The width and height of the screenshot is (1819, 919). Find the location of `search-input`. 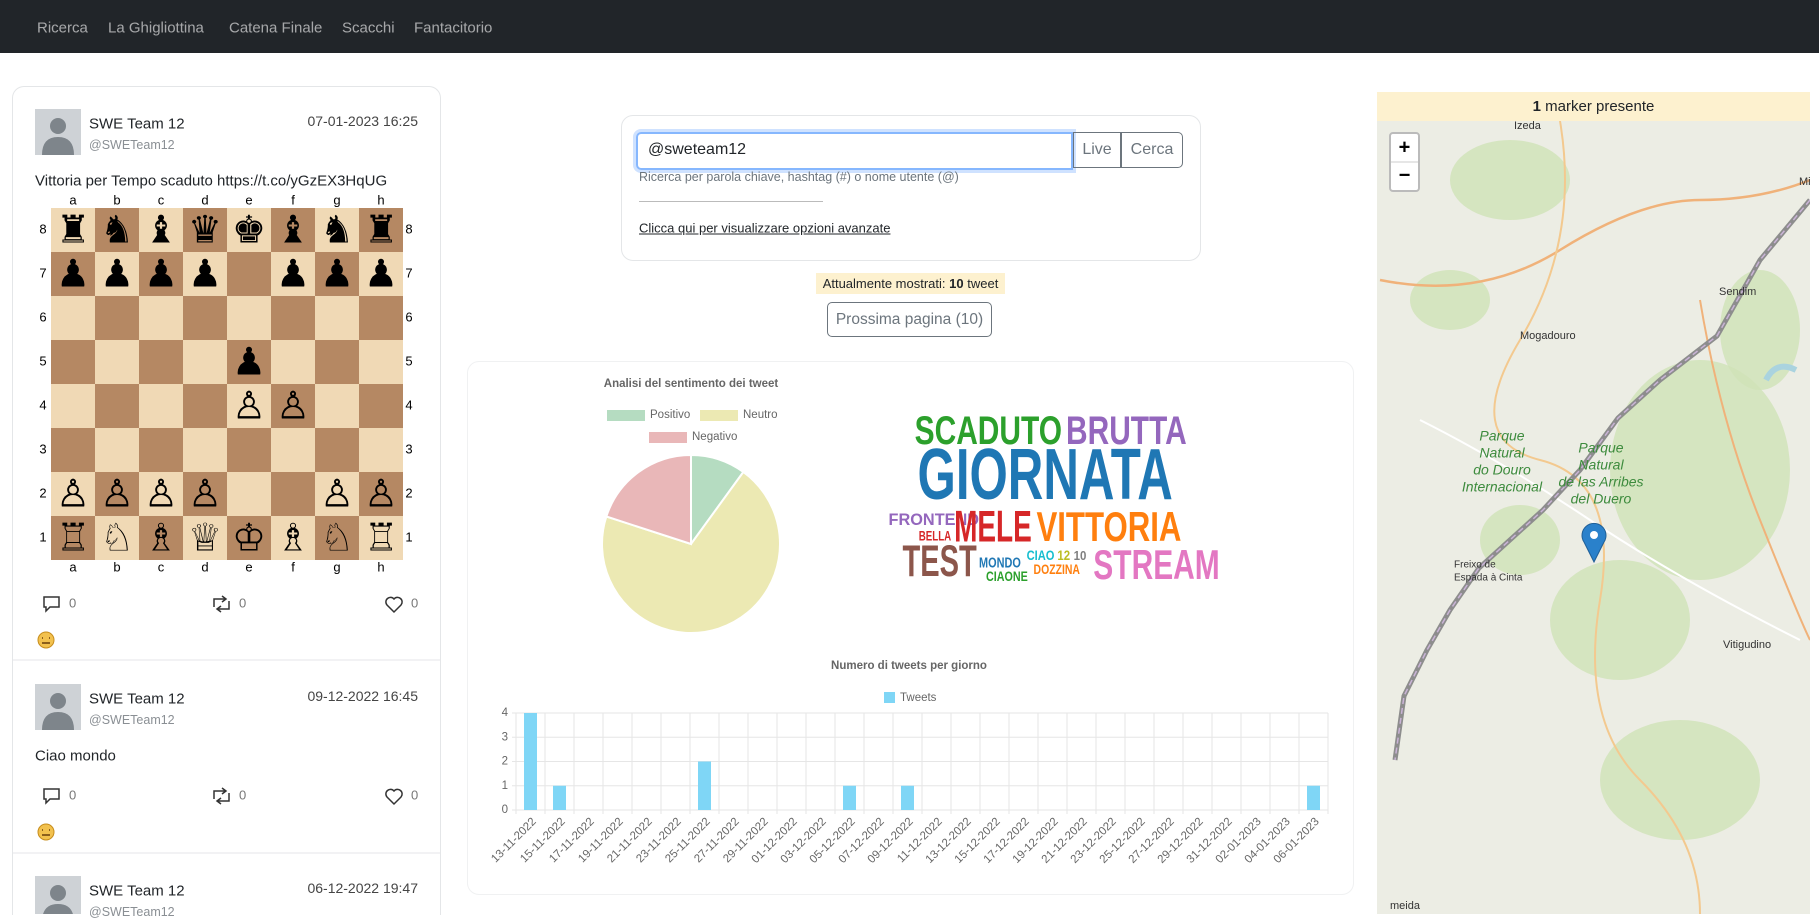

search-input is located at coordinates (854, 151).